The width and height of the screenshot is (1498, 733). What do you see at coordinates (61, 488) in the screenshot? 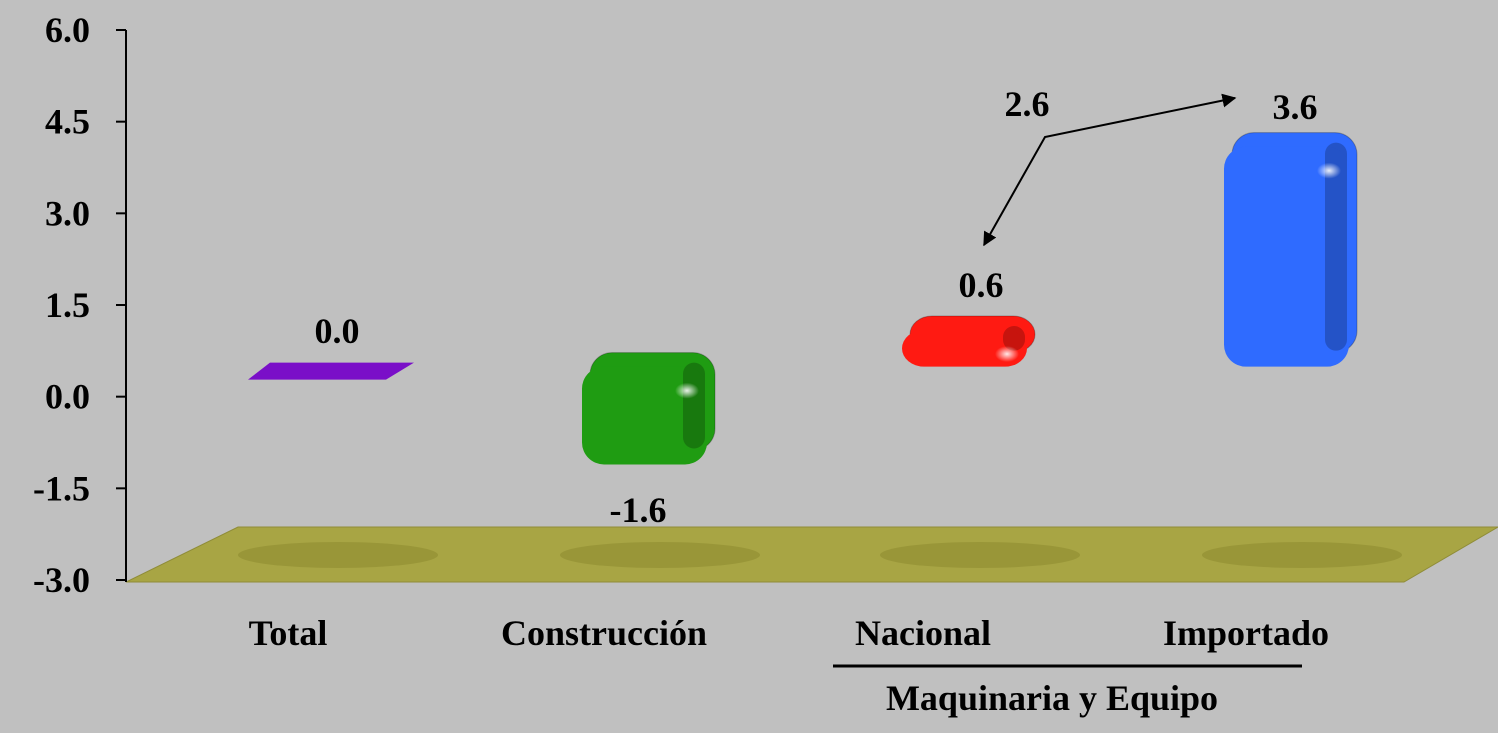
I see `y-tick-label: -1.5` at bounding box center [61, 488].